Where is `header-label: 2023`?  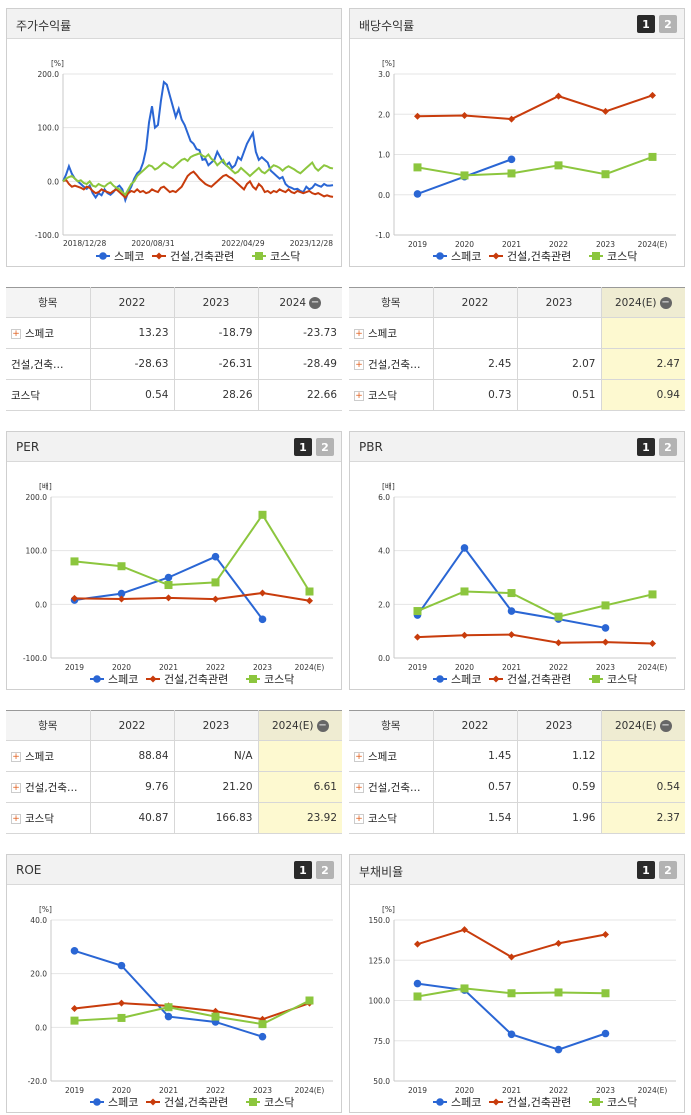 header-label: 2023 is located at coordinates (216, 302).